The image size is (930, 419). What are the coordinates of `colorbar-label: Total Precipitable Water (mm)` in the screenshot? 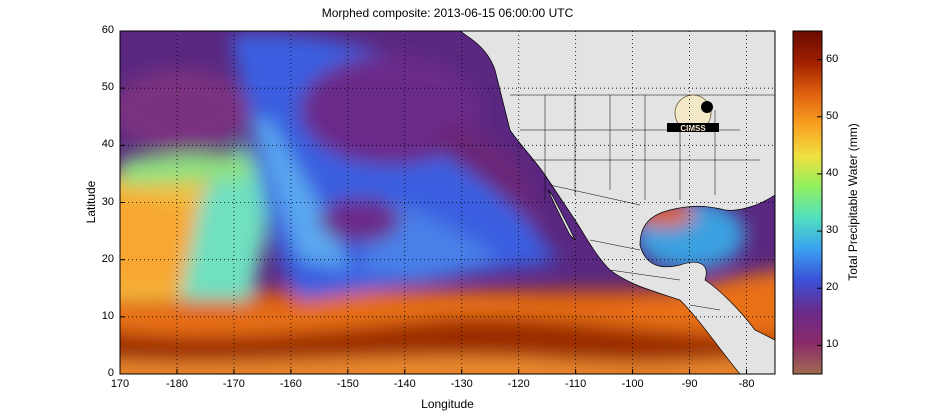 It's located at (853, 202).